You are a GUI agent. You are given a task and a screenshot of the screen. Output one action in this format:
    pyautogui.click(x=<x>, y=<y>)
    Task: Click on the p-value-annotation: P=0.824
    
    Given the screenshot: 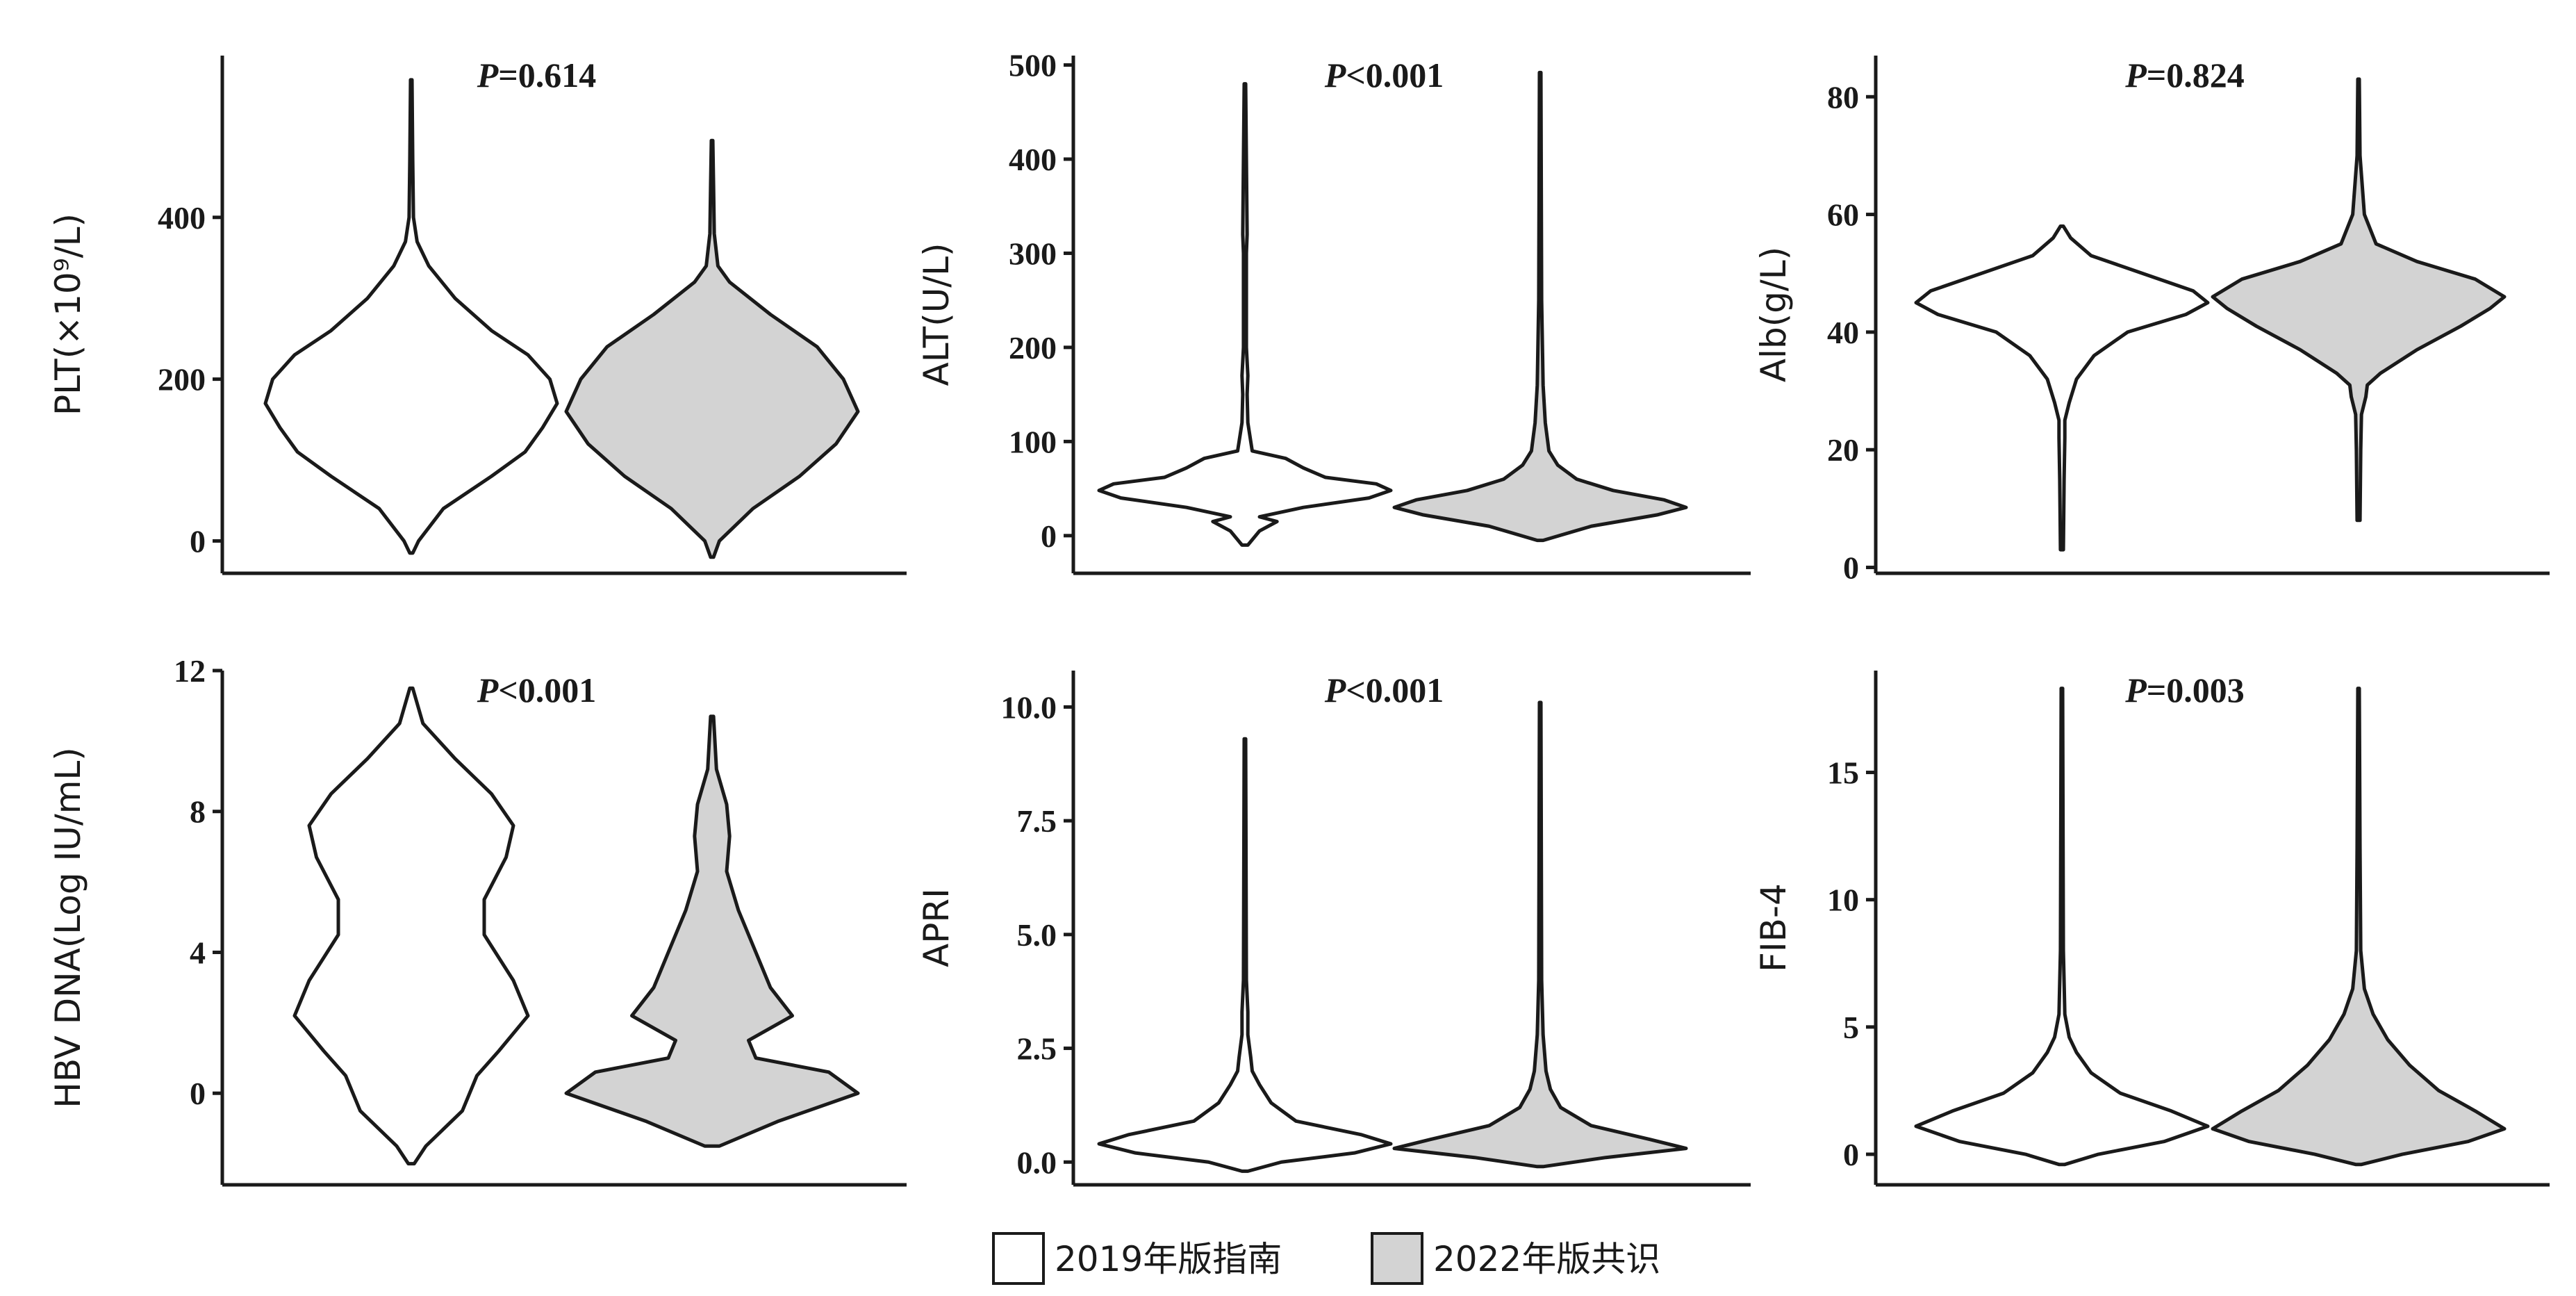 What is the action you would take?
    pyautogui.click(x=2185, y=75)
    